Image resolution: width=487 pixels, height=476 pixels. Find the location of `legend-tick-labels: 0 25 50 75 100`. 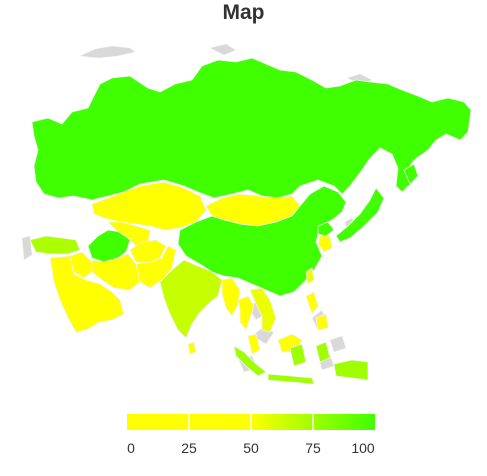

legend-tick-labels: 0 25 50 75 100 is located at coordinates (243, 450).